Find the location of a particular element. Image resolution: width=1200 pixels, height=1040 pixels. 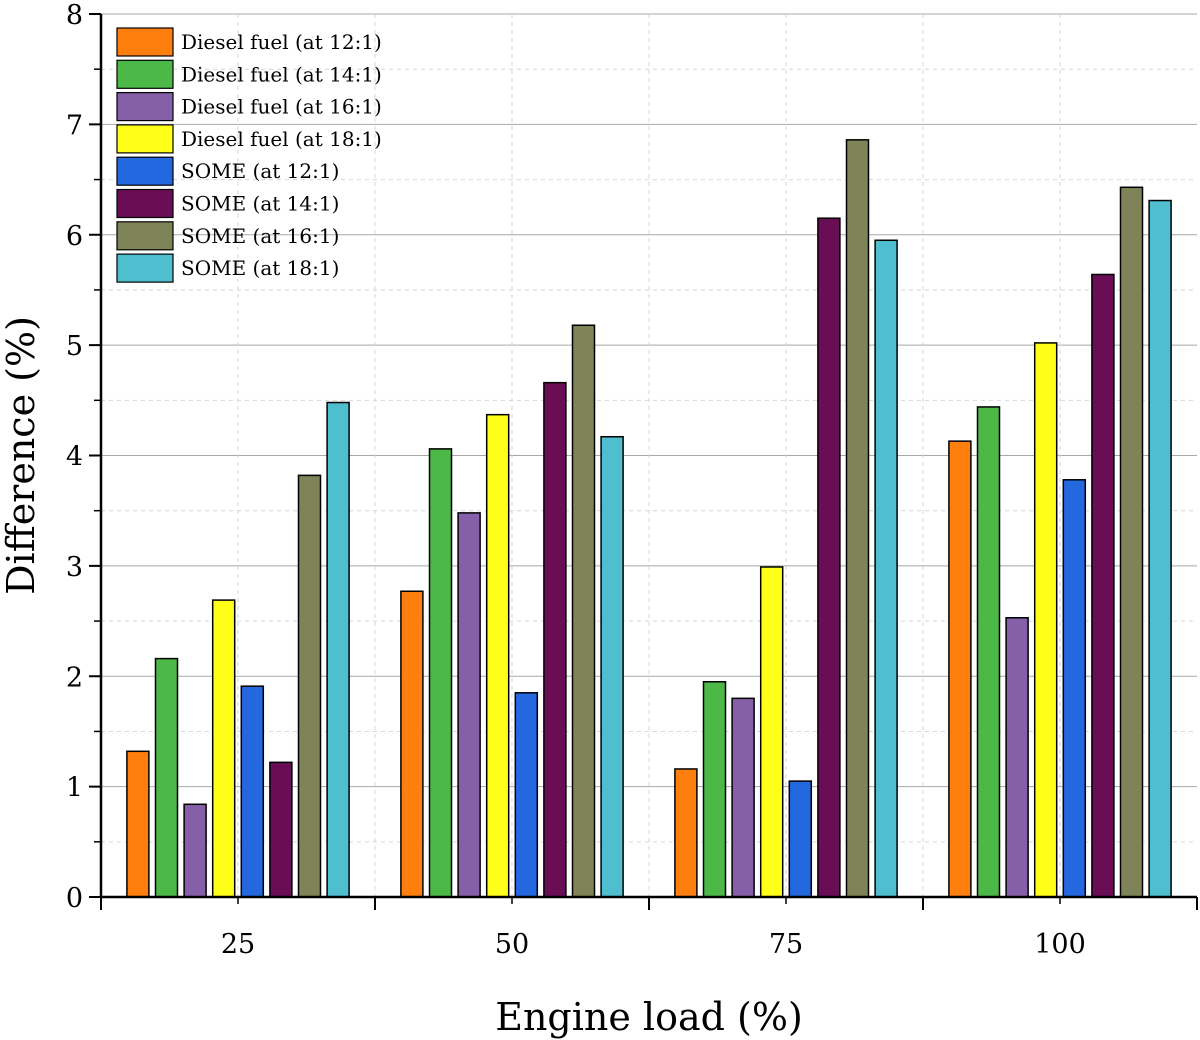

y-tick-label: 5 is located at coordinates (74, 346).